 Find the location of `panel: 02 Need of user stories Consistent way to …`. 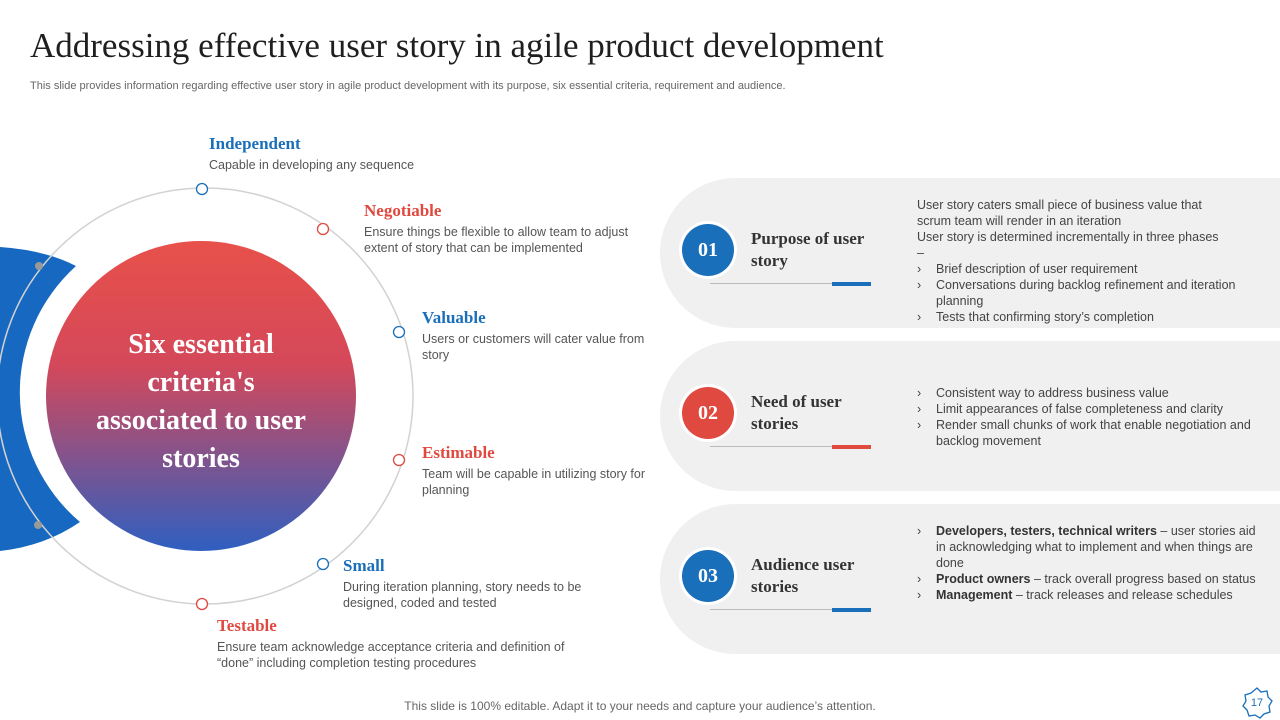

panel: 02 Need of user stories Consistent way to … is located at coordinates (970, 416).